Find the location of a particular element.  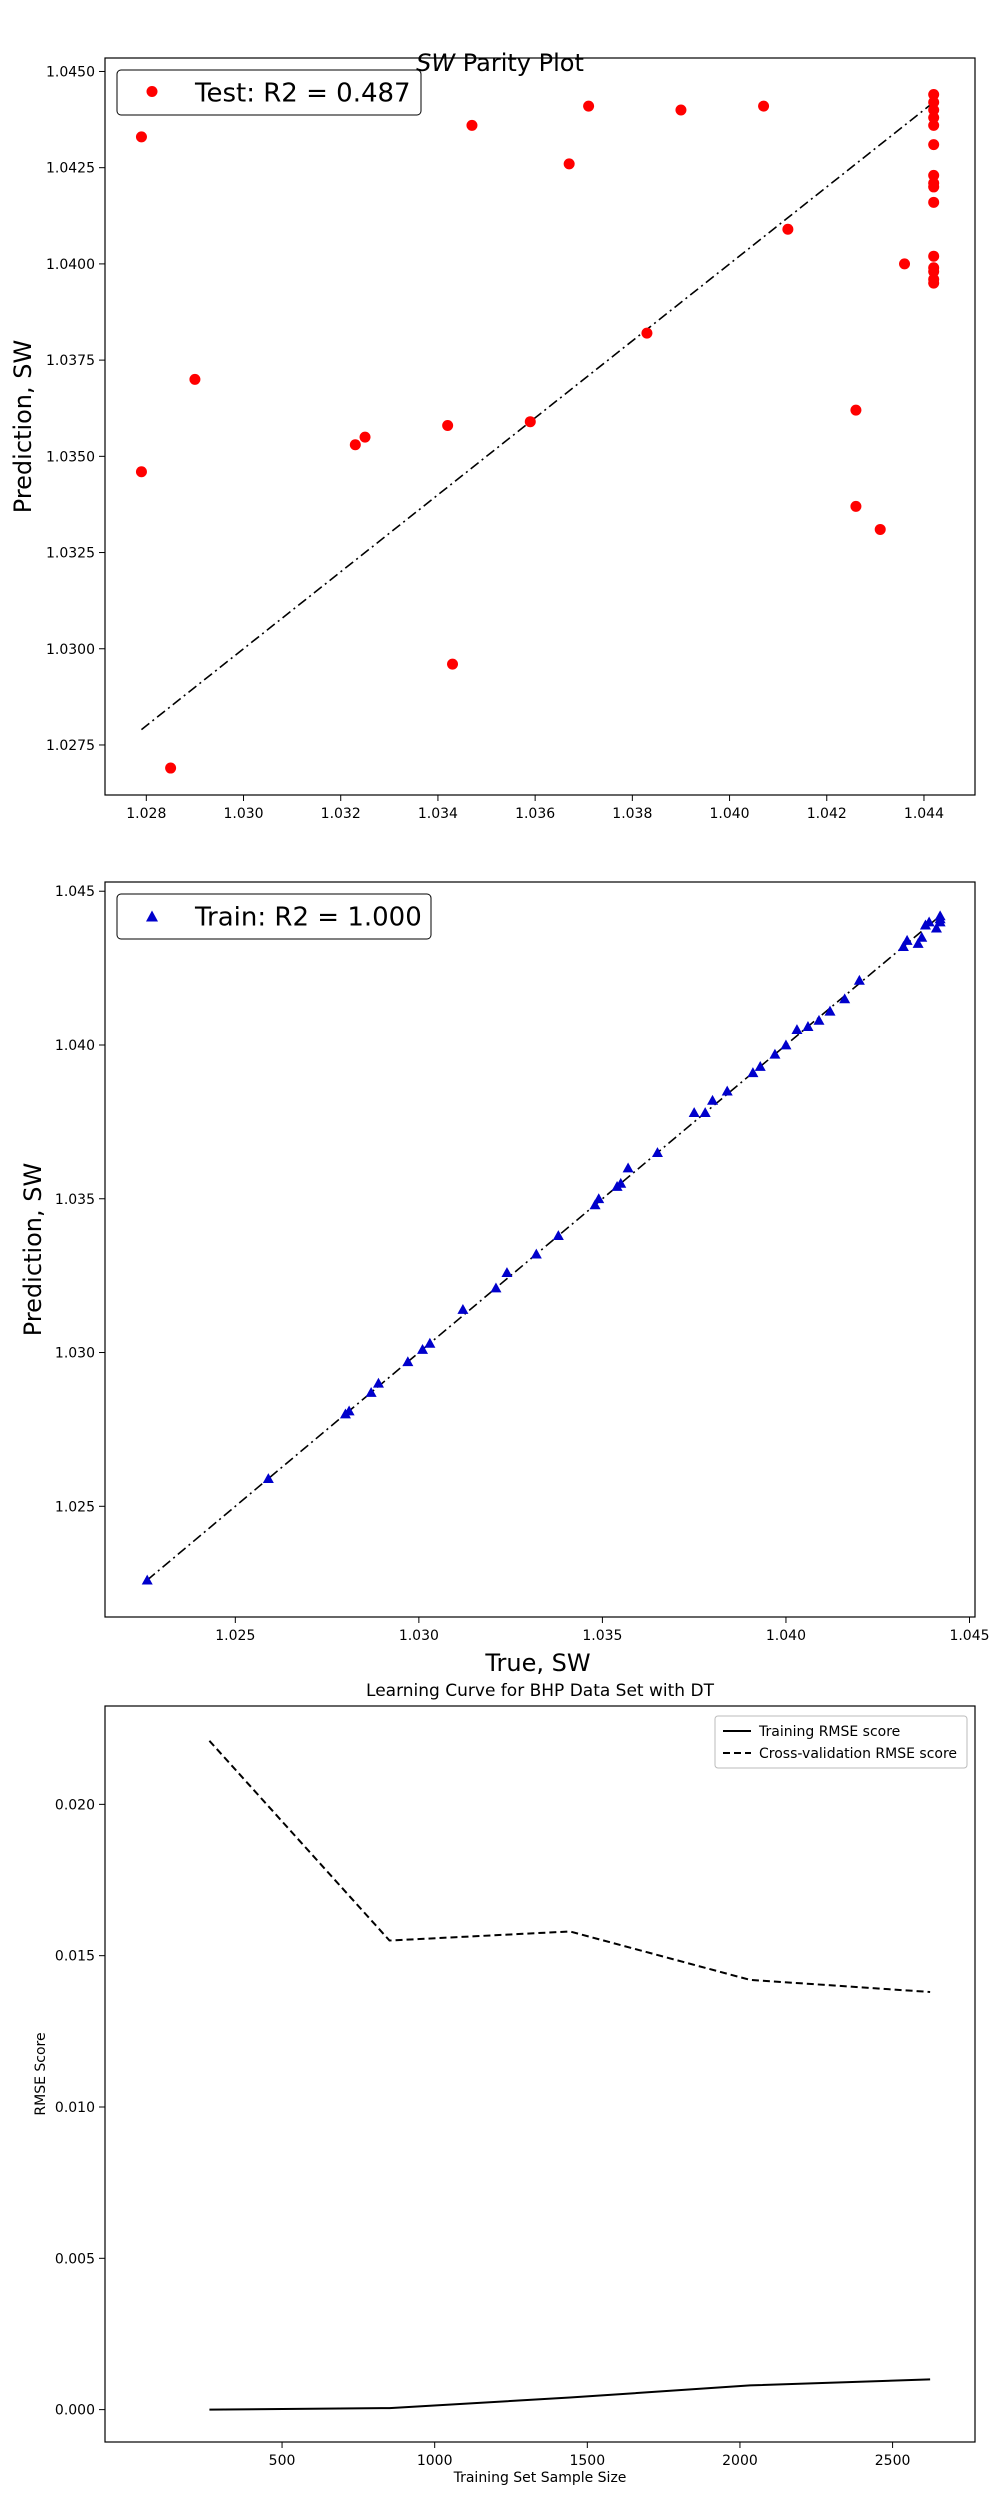

y-axis-label: Prediction, SW is located at coordinates (23, 426).